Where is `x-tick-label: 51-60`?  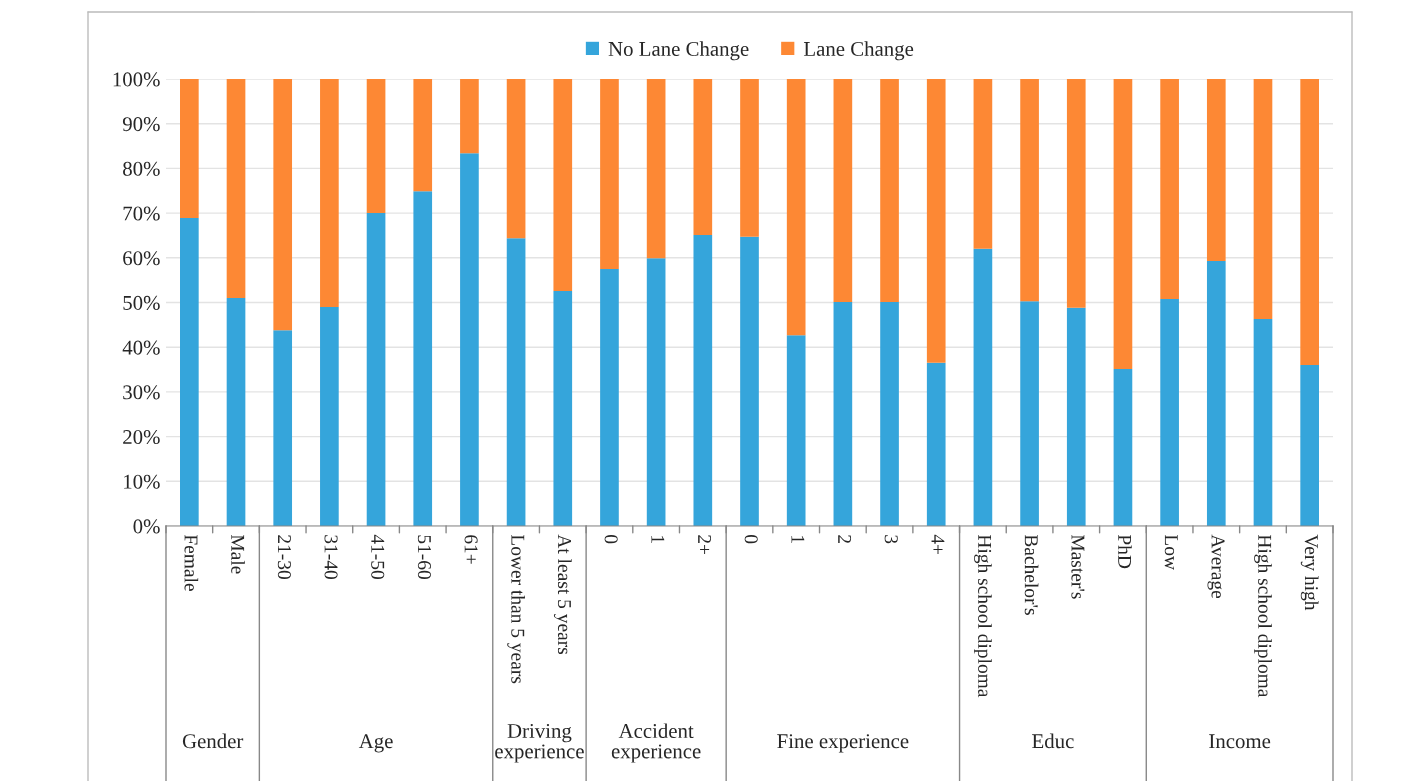
x-tick-label: 51-60 is located at coordinates (424, 557).